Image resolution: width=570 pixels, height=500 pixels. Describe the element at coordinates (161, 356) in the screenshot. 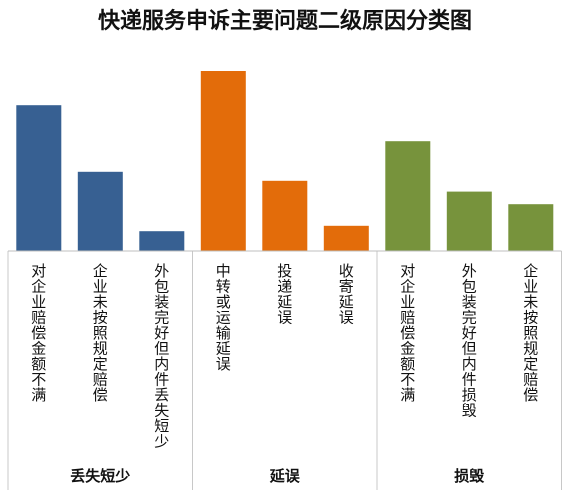

I see `category-label: 外包装完好但内件丢失短少` at that location.